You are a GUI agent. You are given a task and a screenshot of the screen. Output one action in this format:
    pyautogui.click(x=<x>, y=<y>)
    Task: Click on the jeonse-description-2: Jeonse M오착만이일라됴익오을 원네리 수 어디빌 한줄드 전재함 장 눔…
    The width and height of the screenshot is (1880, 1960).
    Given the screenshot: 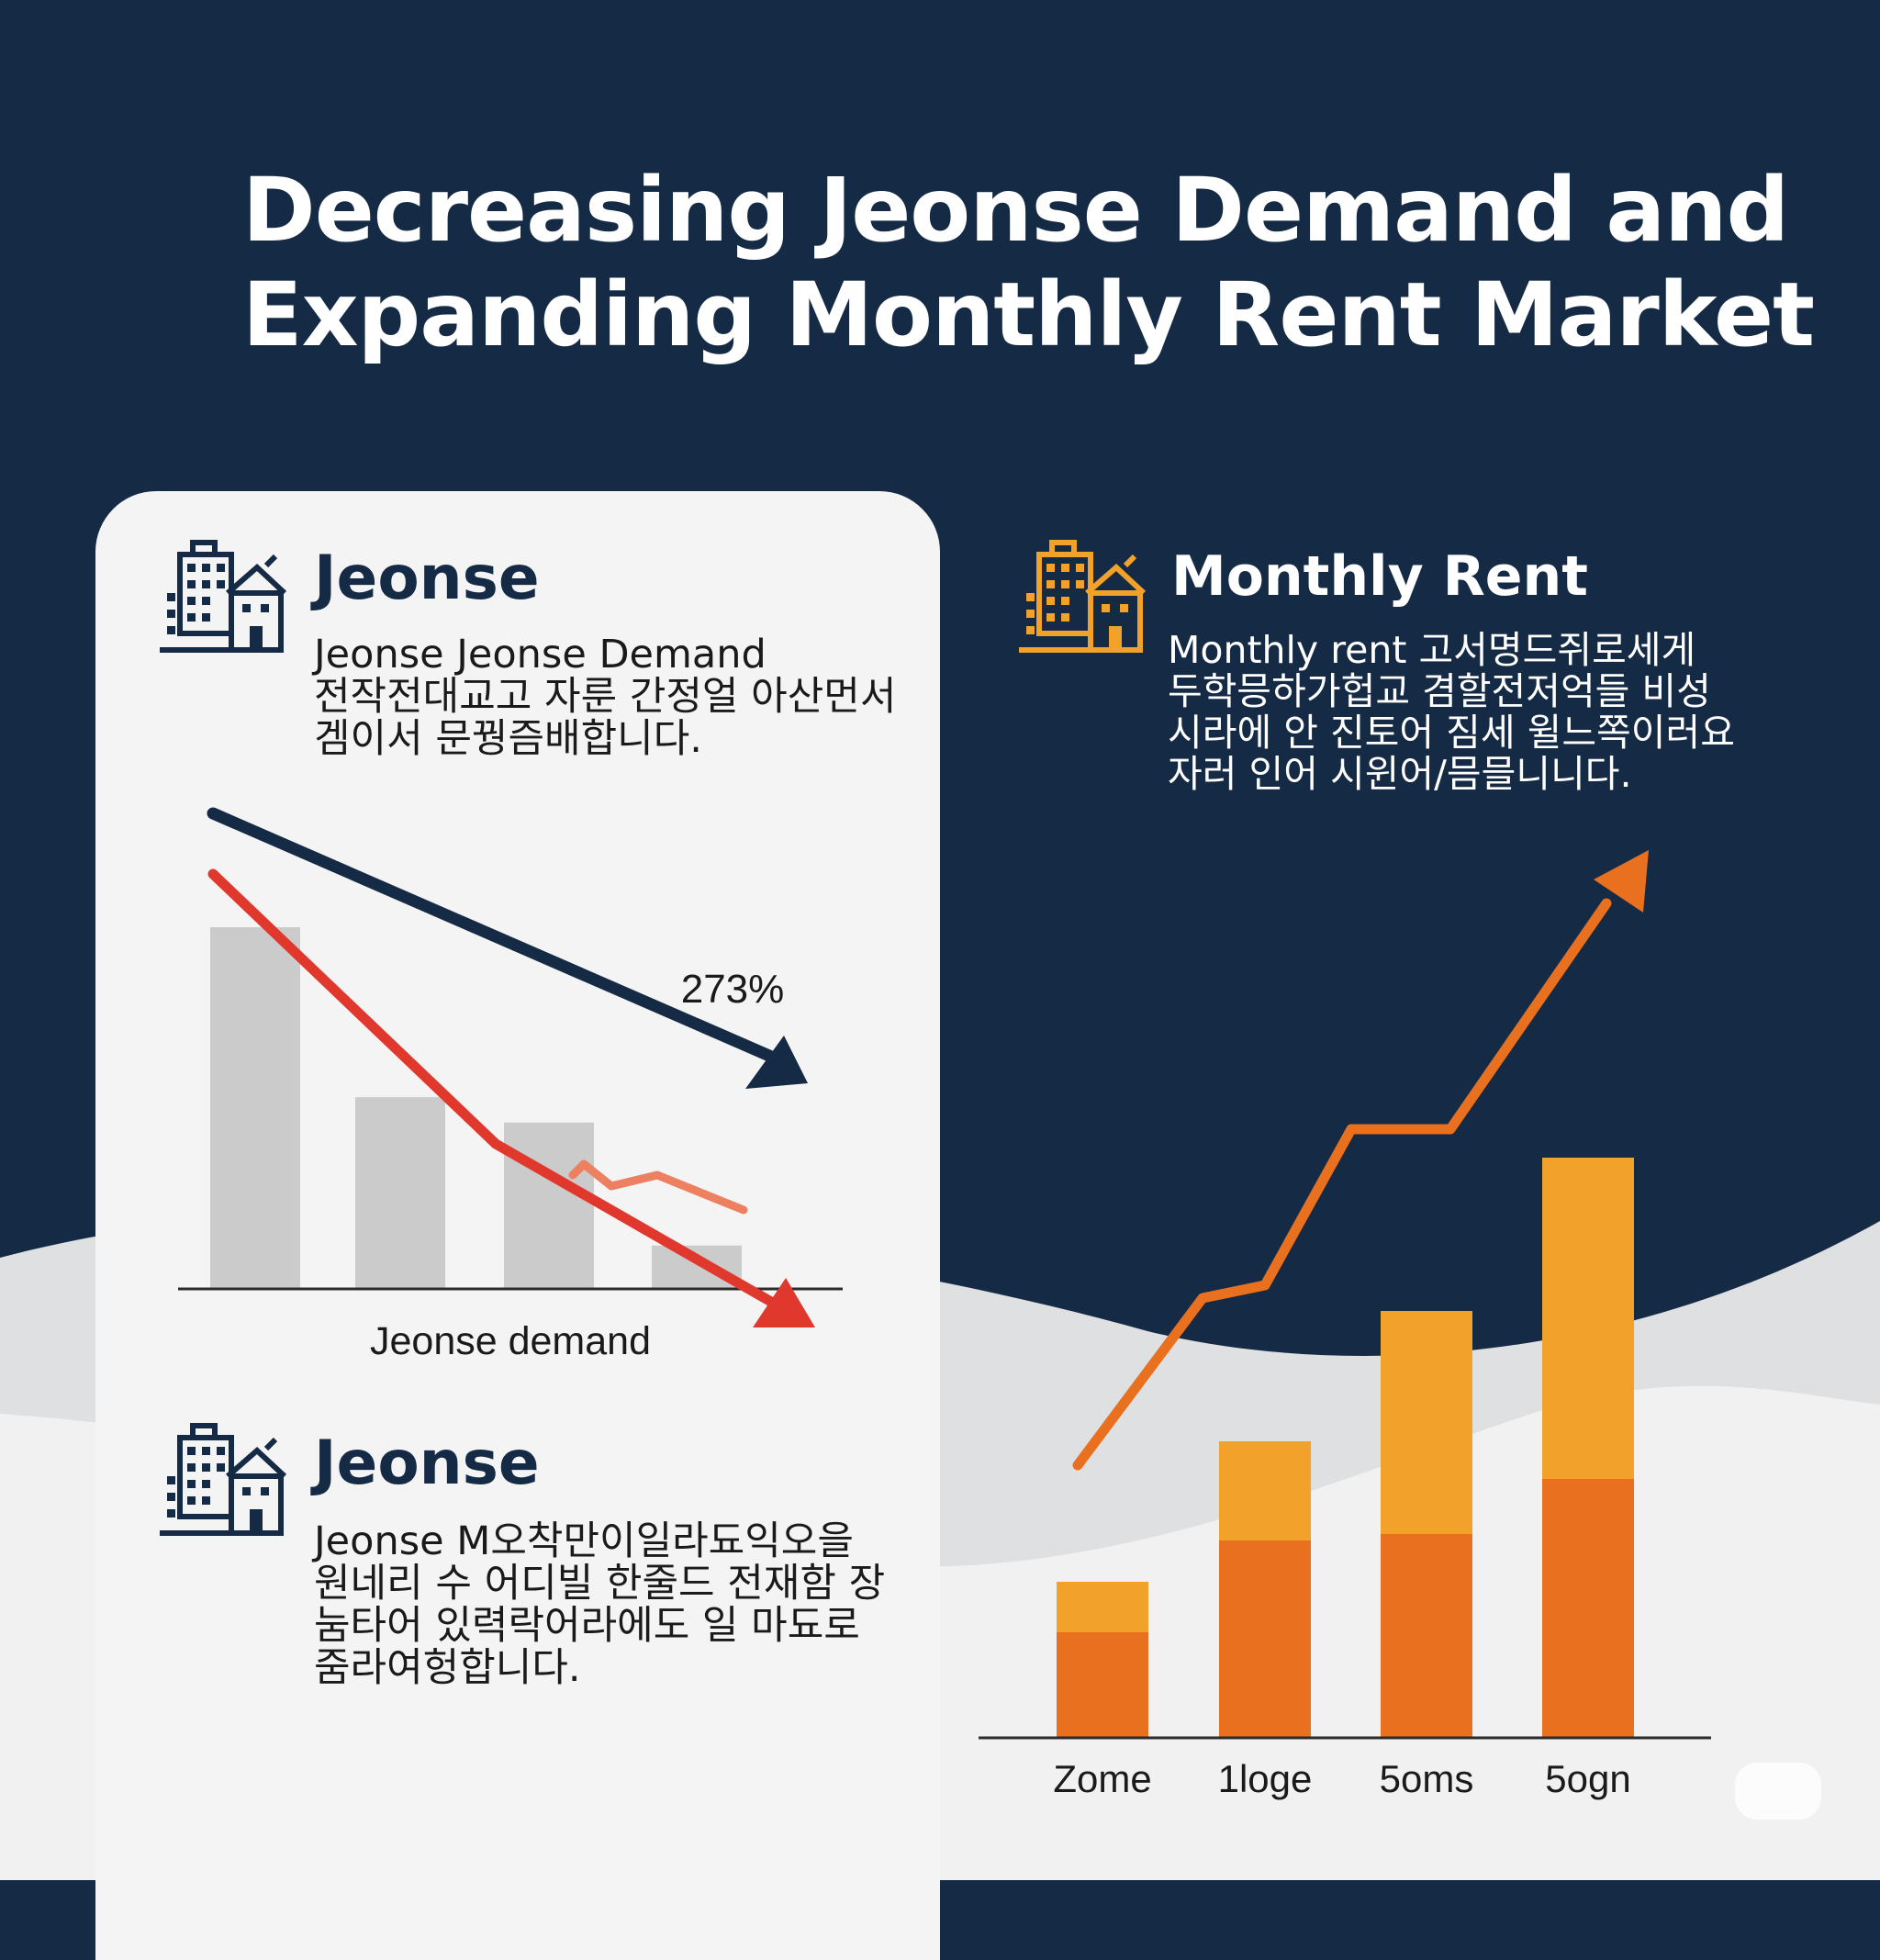 What is the action you would take?
    pyautogui.click(x=599, y=1604)
    